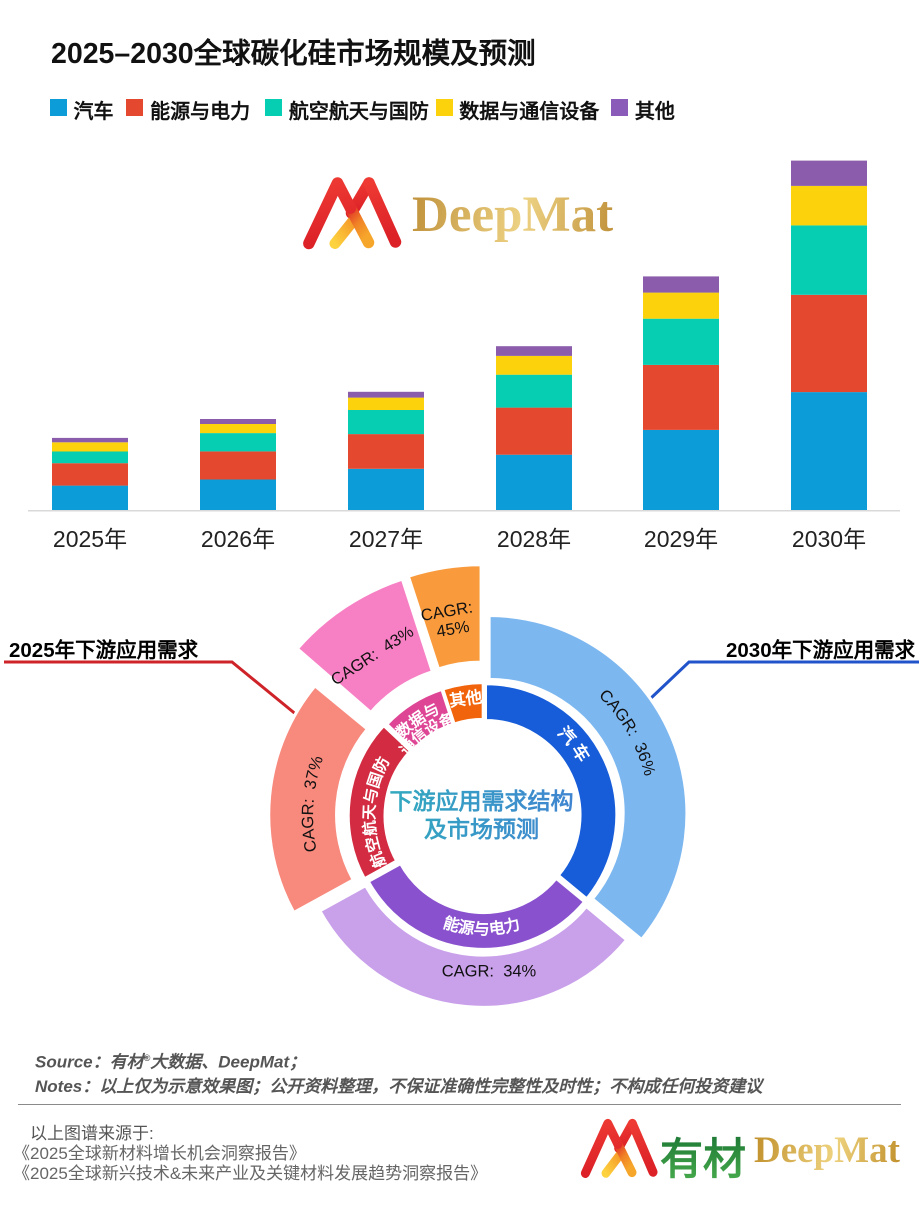 Image resolution: width=919 pixels, height=1219 pixels. What do you see at coordinates (489, 971) in the screenshot?
I see `svg-text: CAGR: 34%` at bounding box center [489, 971].